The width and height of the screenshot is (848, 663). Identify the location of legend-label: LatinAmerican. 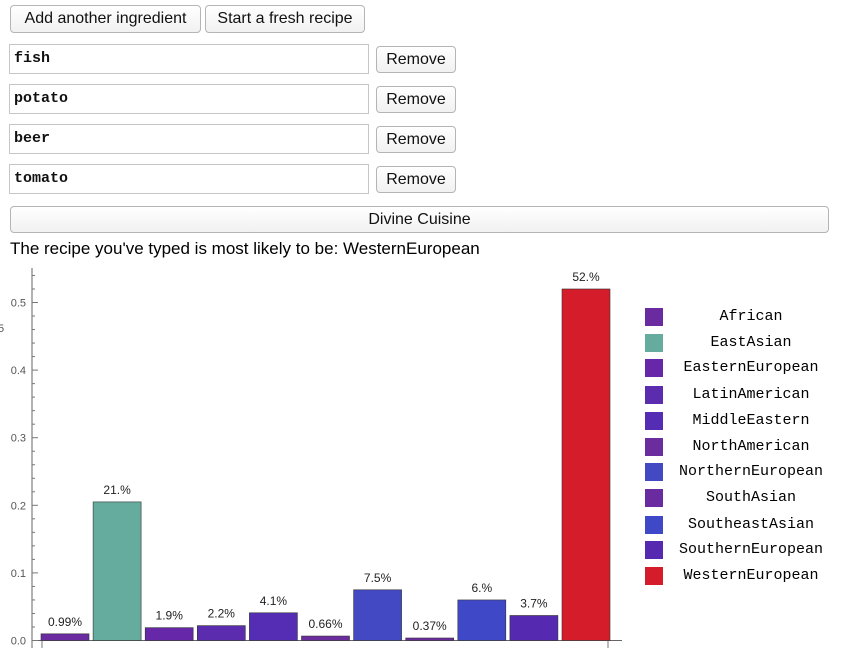
(751, 394).